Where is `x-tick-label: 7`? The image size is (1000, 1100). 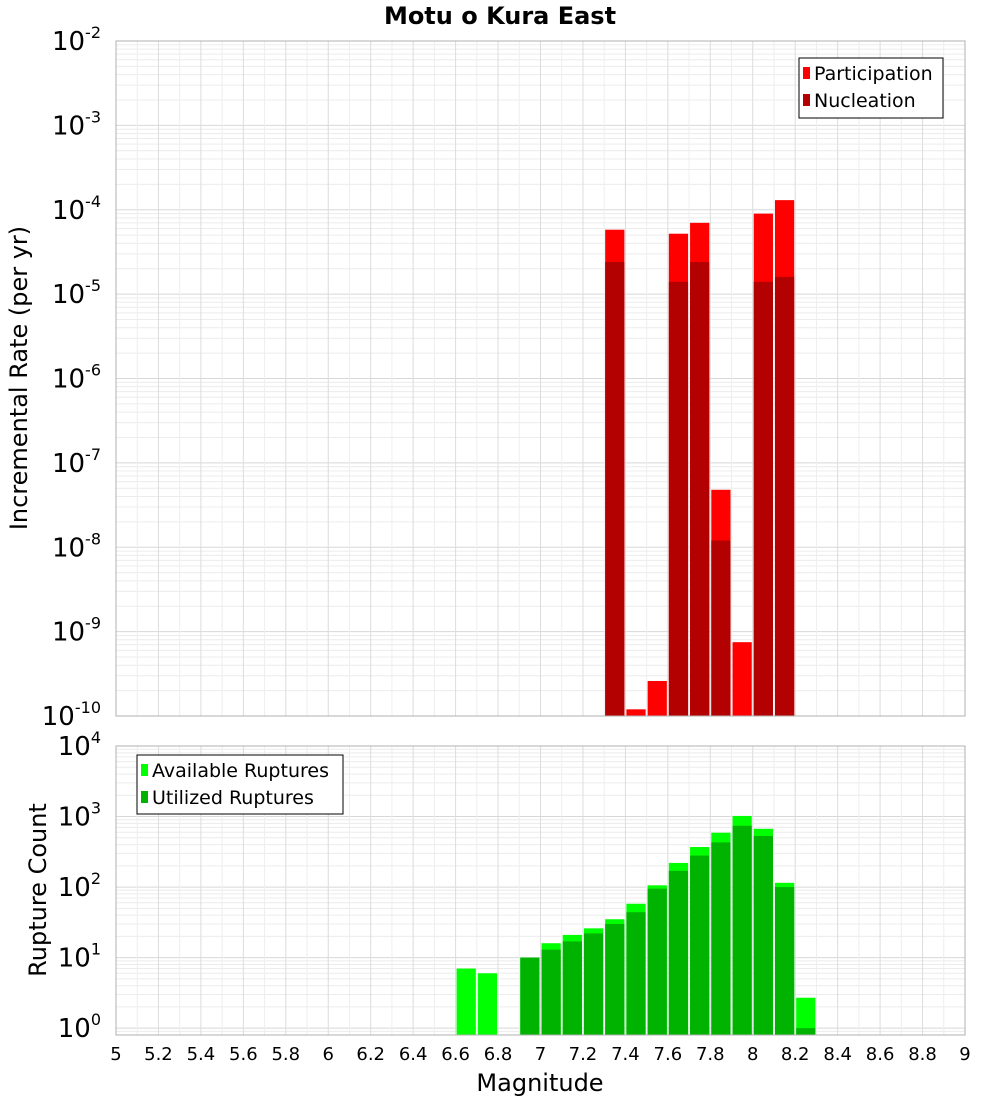
x-tick-label: 7 is located at coordinates (540, 1054).